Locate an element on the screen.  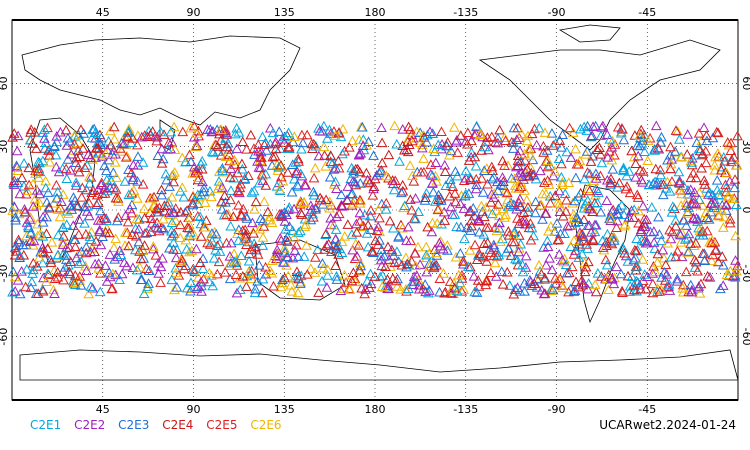
lon-tick-top: 45 is located at coordinates (103, 12).